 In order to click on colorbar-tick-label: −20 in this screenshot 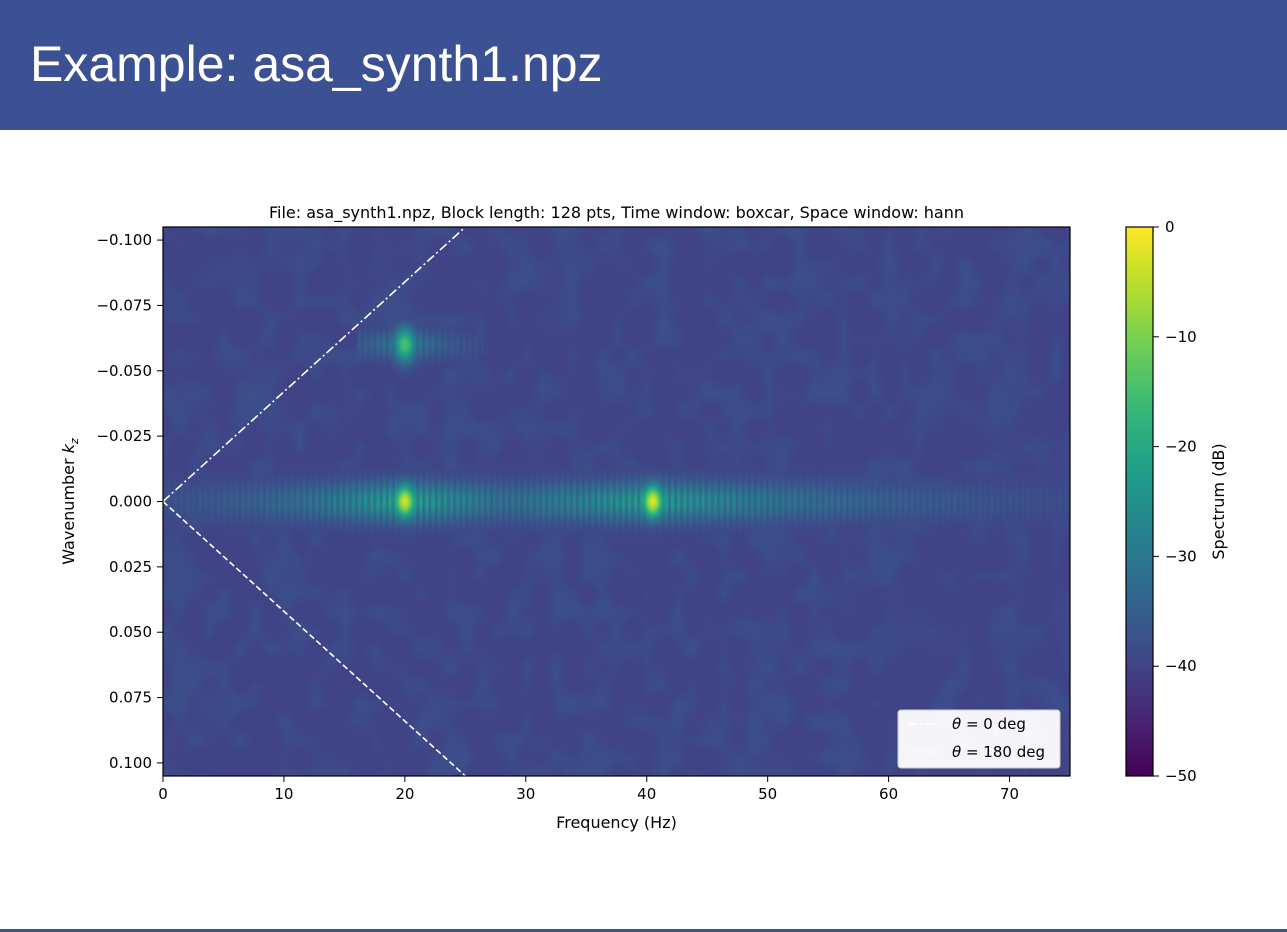, I will do `click(1181, 447)`.